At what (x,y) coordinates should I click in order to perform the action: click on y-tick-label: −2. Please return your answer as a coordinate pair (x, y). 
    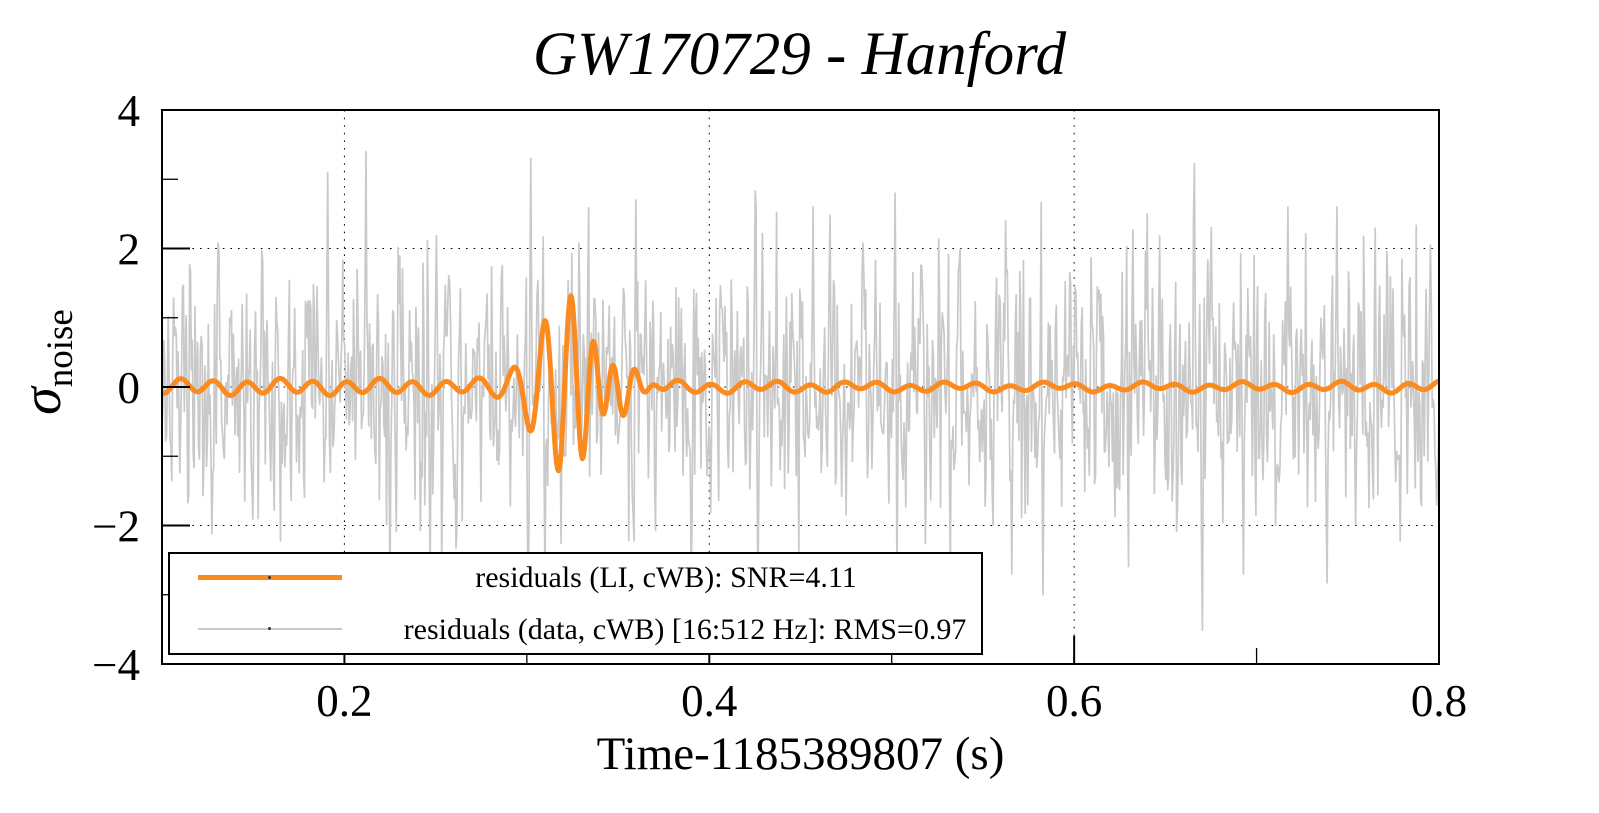
    Looking at the image, I should click on (116, 527).